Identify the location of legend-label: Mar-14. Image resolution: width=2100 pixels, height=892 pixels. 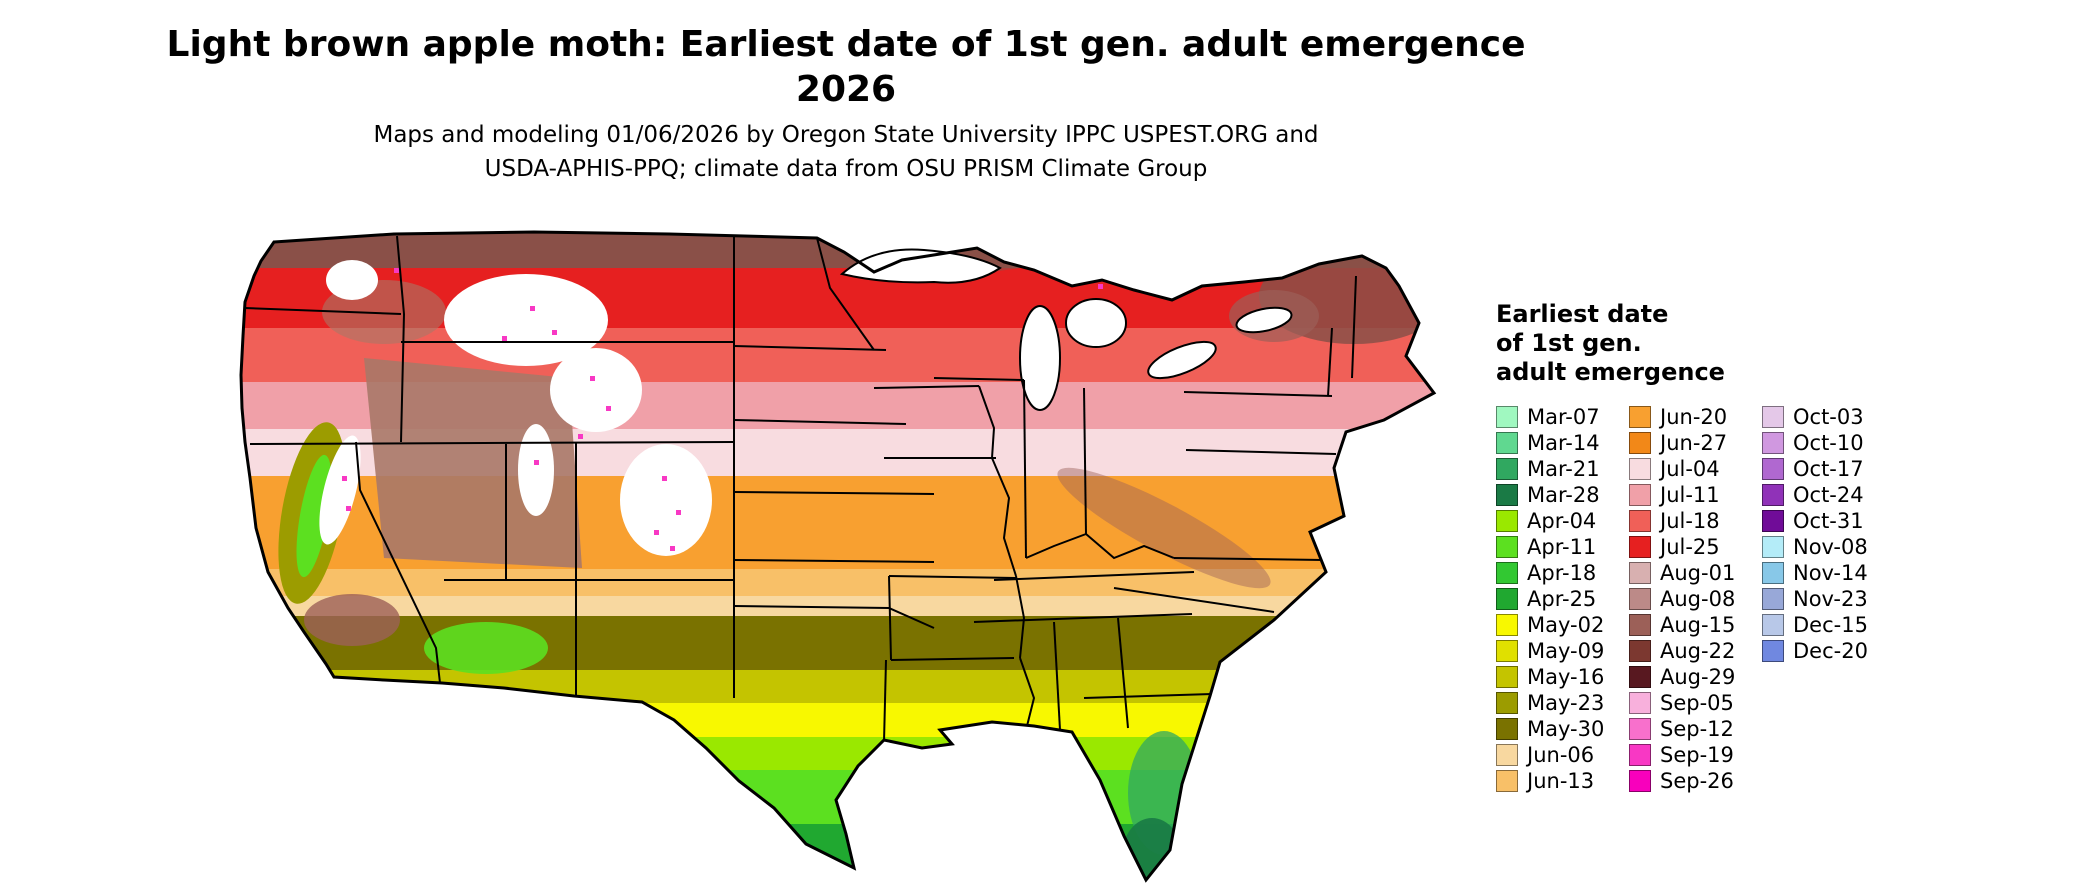
(1563, 442).